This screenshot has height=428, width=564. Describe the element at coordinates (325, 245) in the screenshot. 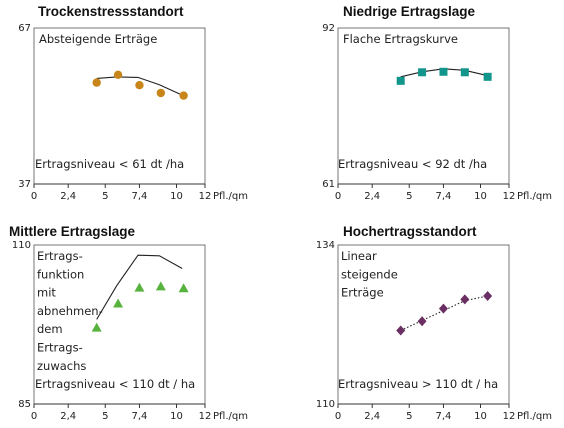

I see `y-tick-label: 134` at that location.